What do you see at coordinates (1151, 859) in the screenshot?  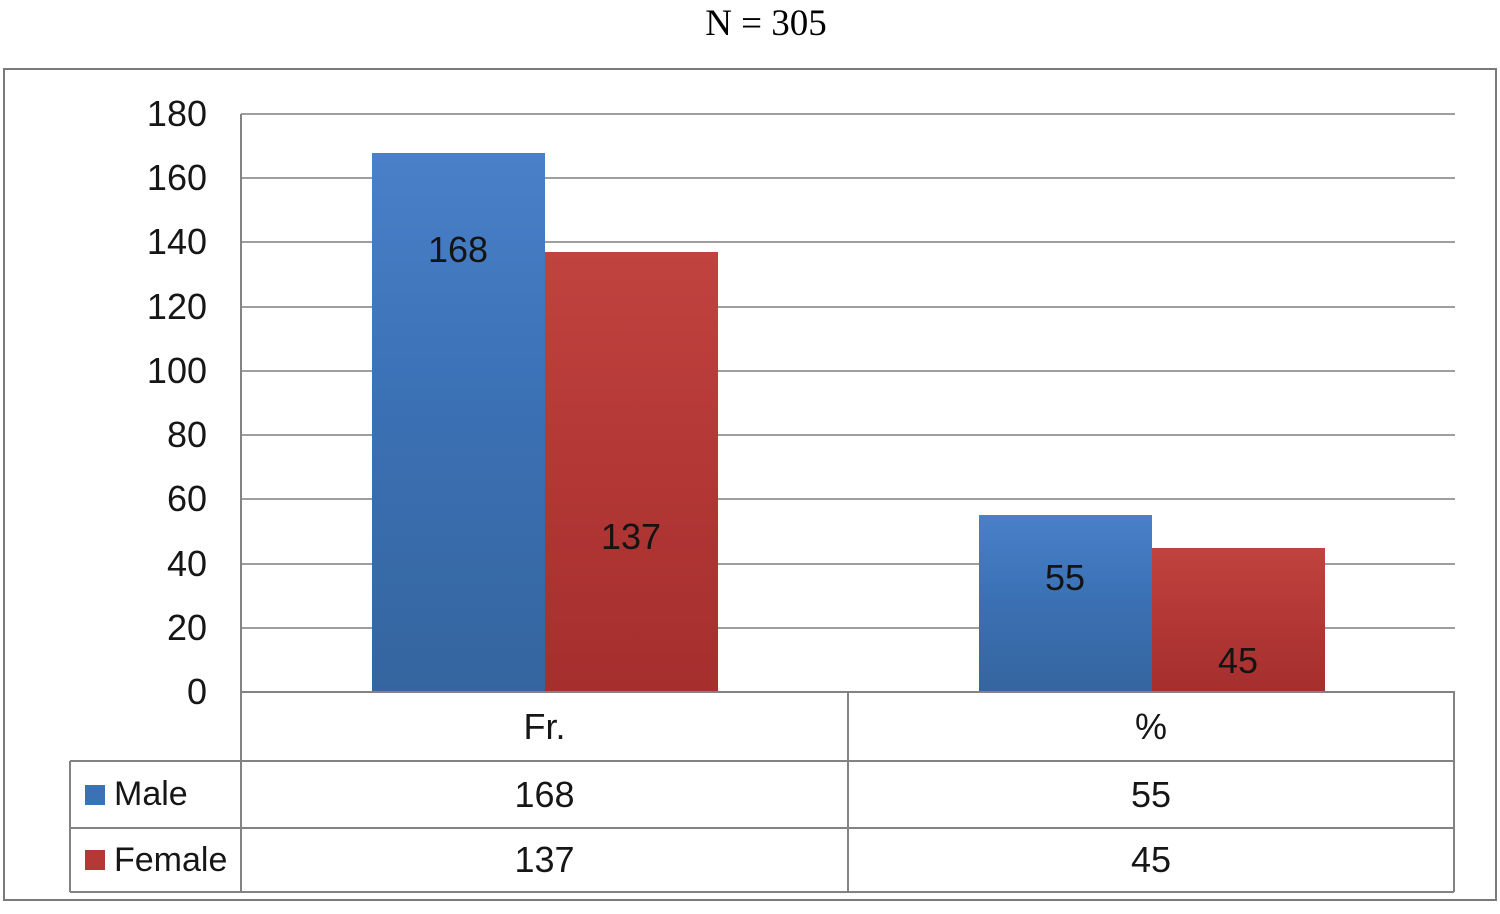 I see `table-cell-female-pct: 45` at bounding box center [1151, 859].